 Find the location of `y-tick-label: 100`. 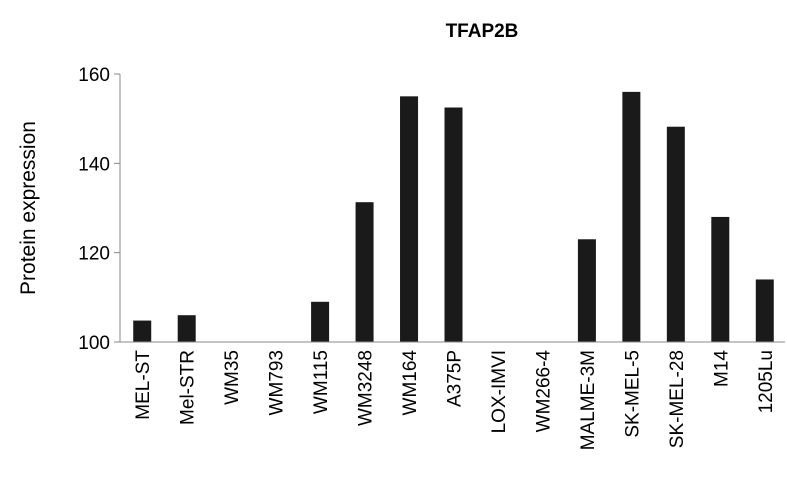

y-tick-label: 100 is located at coordinates (94, 343).